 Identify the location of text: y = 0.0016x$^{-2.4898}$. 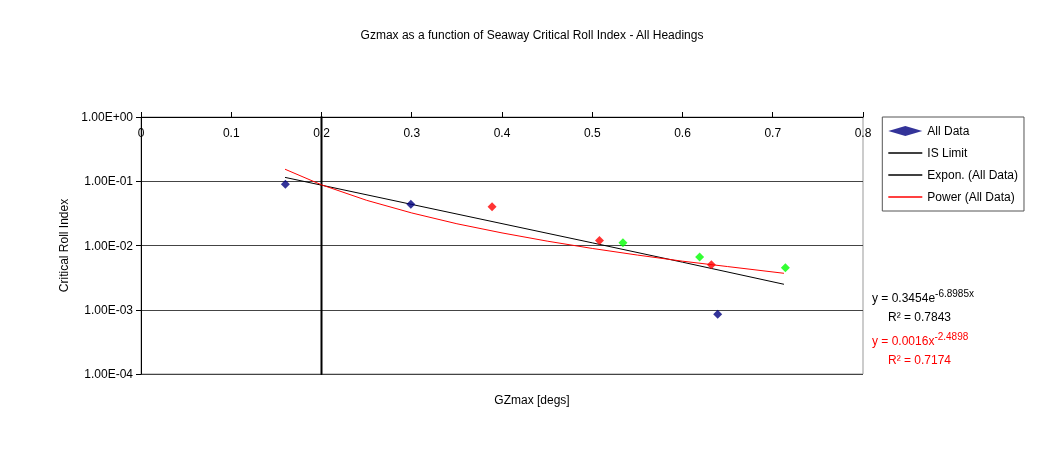
(921, 340).